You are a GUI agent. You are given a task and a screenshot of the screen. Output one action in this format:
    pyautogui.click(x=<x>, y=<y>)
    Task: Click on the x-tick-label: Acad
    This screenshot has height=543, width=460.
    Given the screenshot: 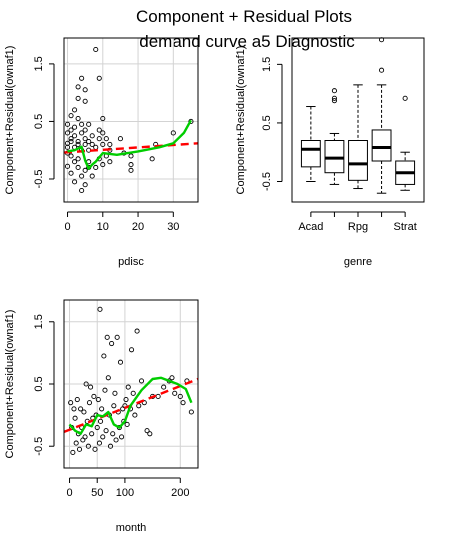 What is the action you would take?
    pyautogui.click(x=310, y=227)
    